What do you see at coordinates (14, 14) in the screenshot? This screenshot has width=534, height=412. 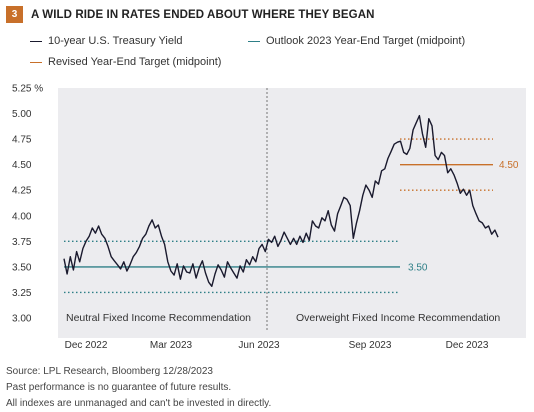 I see `figure-number-badge: 3` at bounding box center [14, 14].